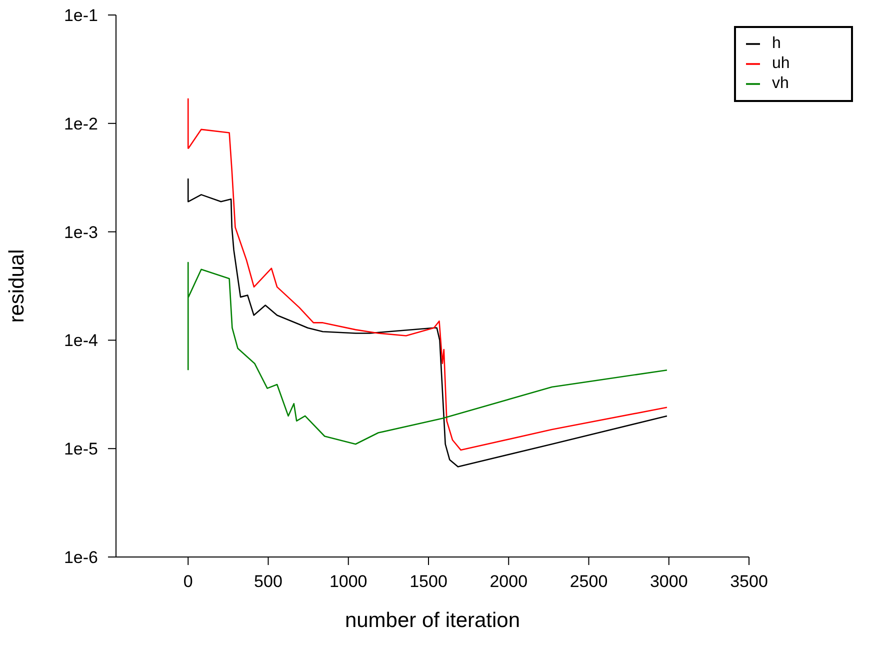 This screenshot has height=647, width=891. I want to click on x-tick-label: 500, so click(268, 582).